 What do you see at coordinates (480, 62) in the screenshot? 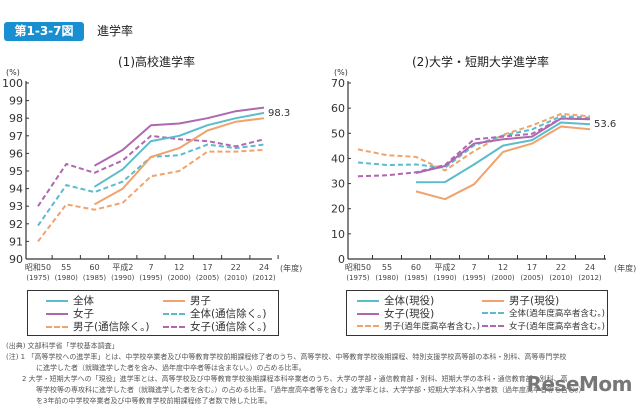
I see `chart-title-university: (2)大学・短期大学進学率` at bounding box center [480, 62].